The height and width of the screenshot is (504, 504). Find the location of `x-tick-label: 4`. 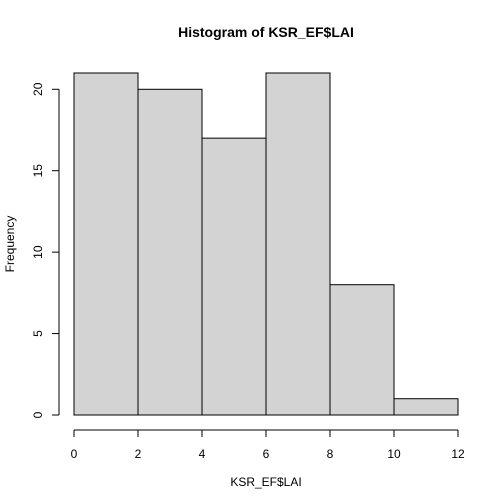

x-tick-label: 4 is located at coordinates (202, 454).